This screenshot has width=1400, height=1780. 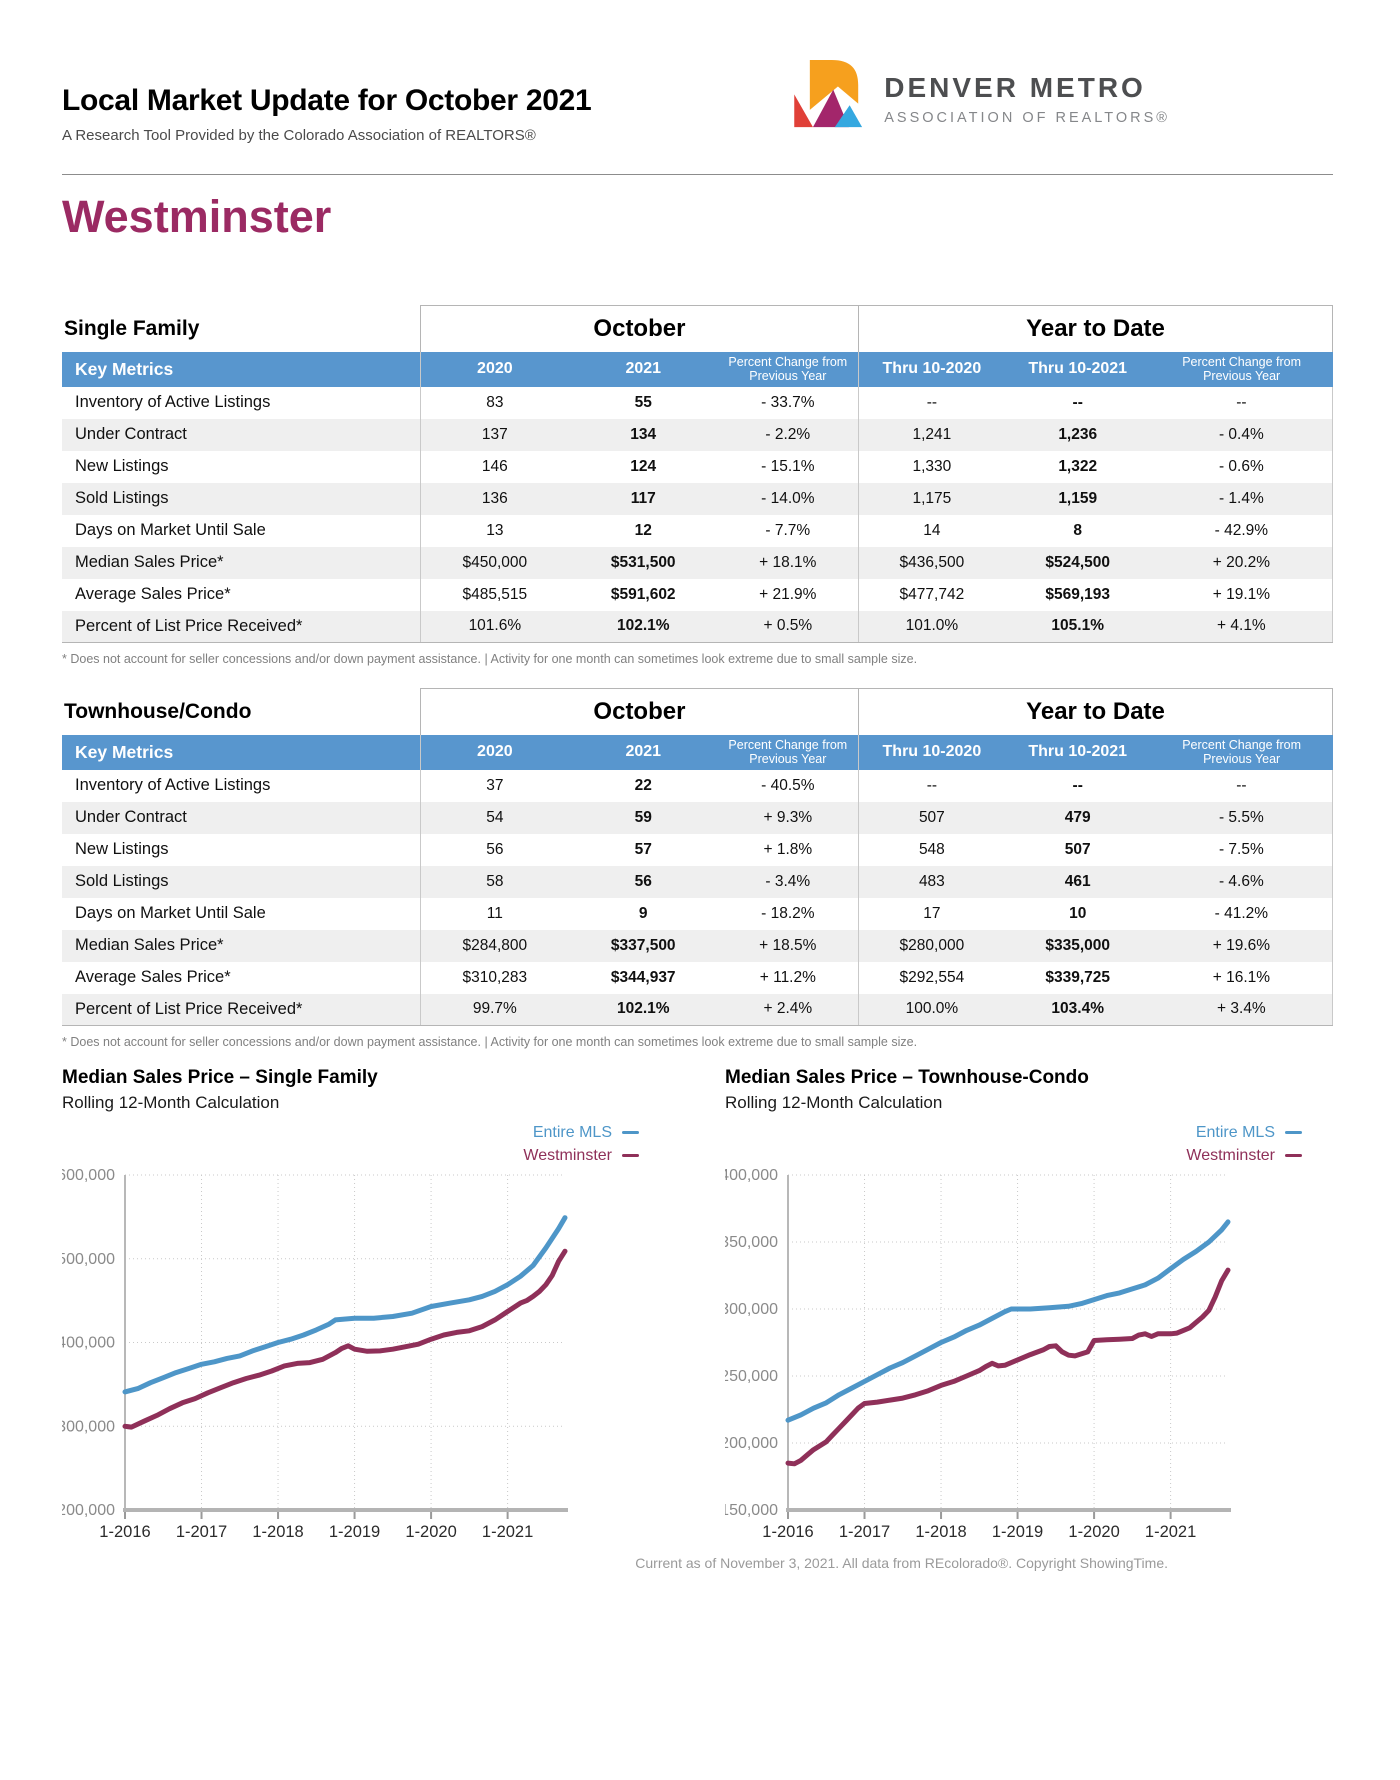 I want to click on metric-name-cell: Percent of List Price Received*, so click(x=241, y=626).